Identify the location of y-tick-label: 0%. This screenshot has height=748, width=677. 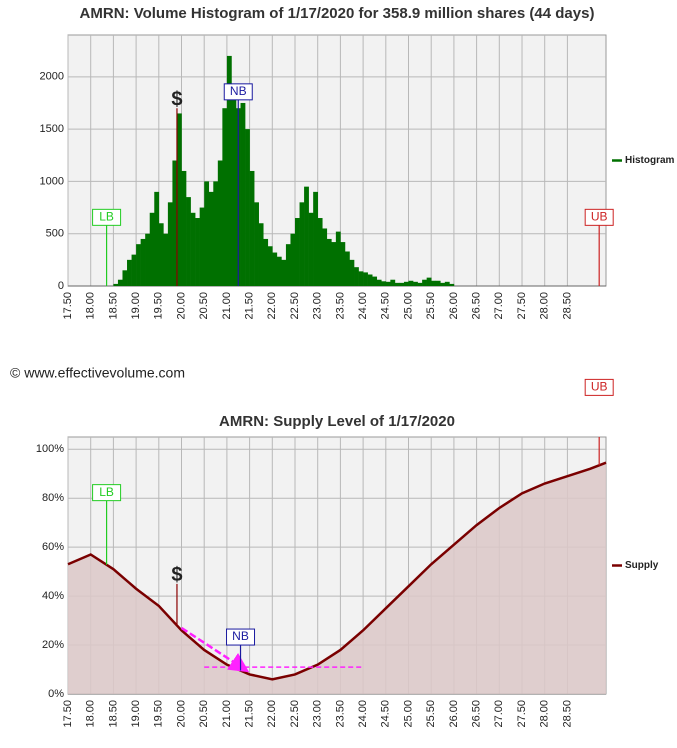
(56, 694).